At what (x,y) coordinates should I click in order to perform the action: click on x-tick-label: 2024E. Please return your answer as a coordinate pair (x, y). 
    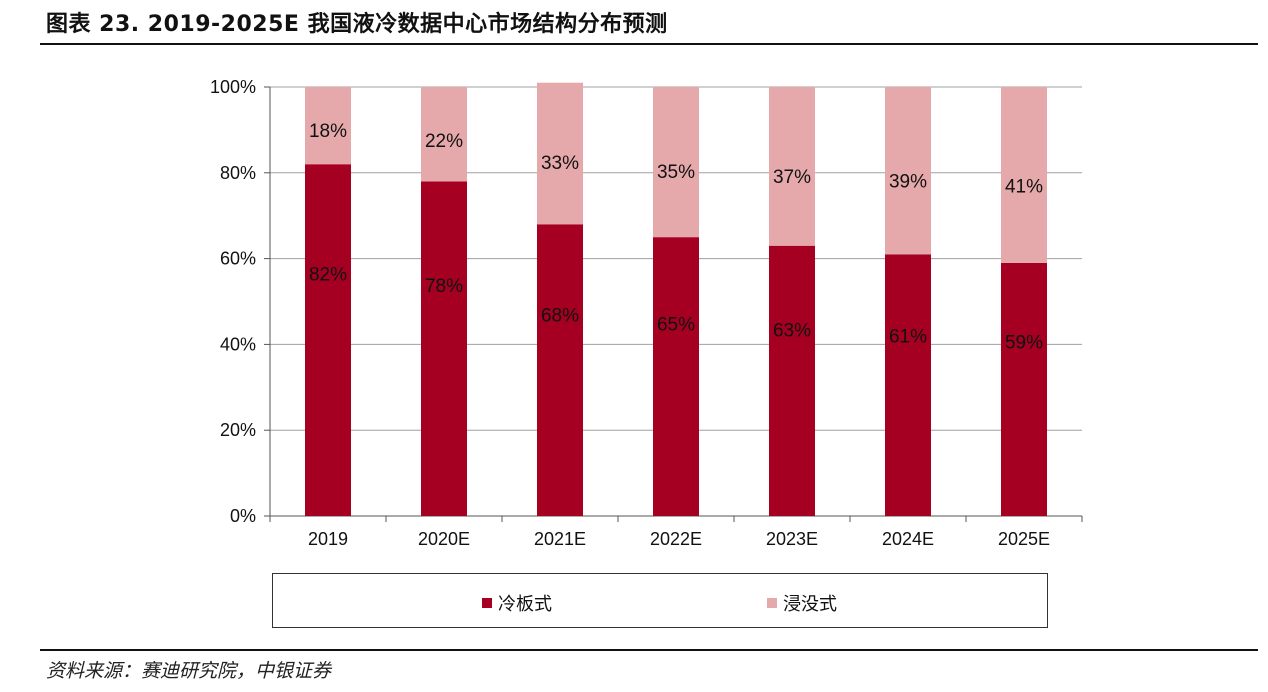
    Looking at the image, I should click on (908, 539).